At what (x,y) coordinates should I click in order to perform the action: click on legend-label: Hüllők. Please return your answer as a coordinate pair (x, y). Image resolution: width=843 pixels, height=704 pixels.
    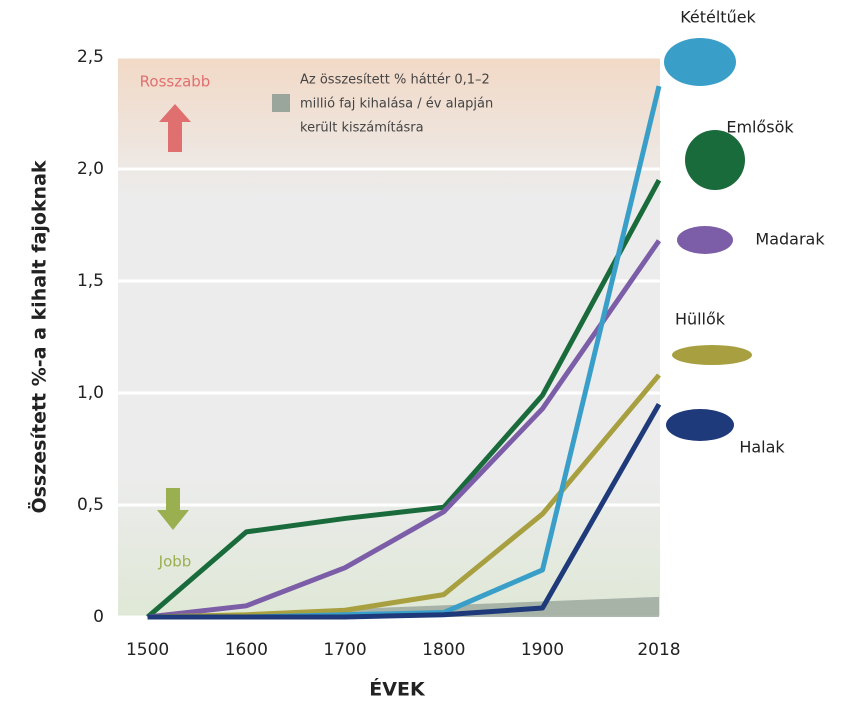
    Looking at the image, I should click on (700, 319).